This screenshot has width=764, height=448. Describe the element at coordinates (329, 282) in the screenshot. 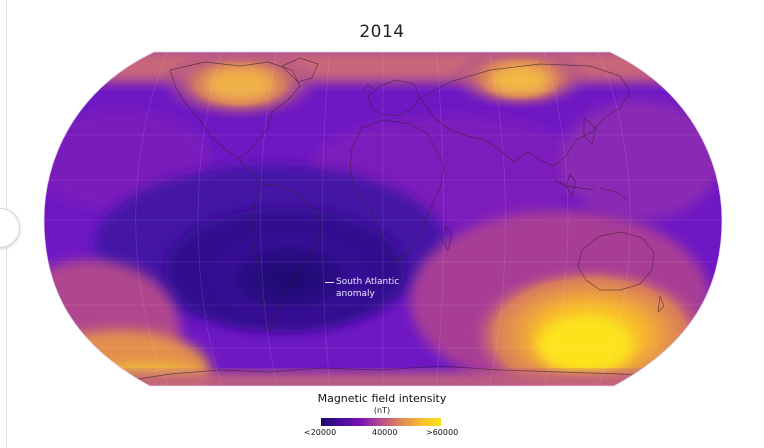

I see `anomaly-pointer` at that location.